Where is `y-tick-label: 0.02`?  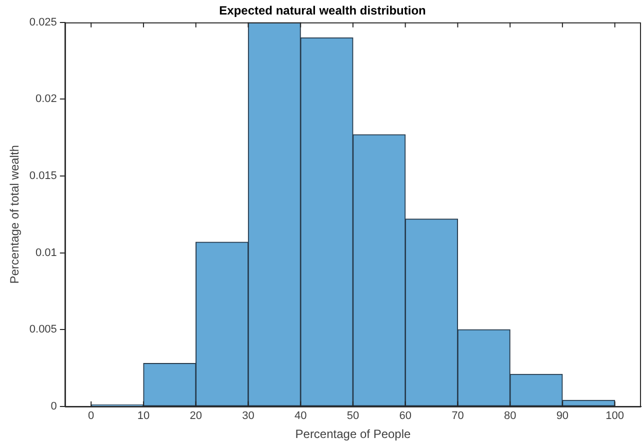
y-tick-label: 0.02 is located at coordinates (46, 99).